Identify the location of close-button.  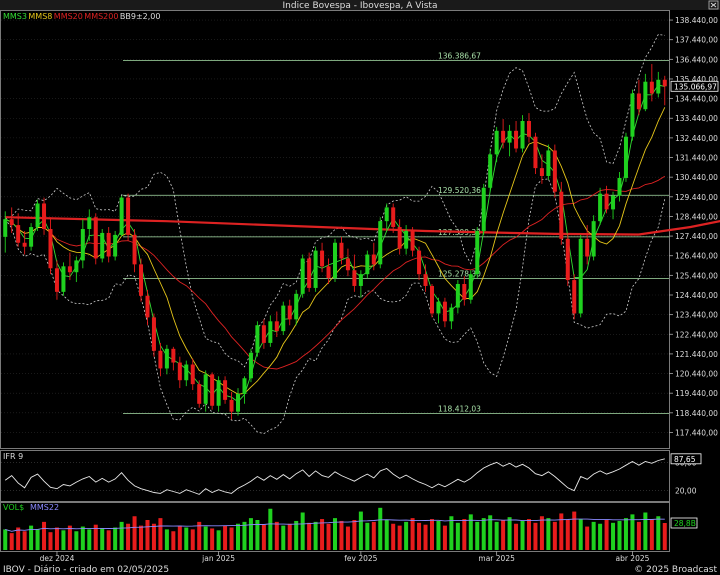
(713, 5).